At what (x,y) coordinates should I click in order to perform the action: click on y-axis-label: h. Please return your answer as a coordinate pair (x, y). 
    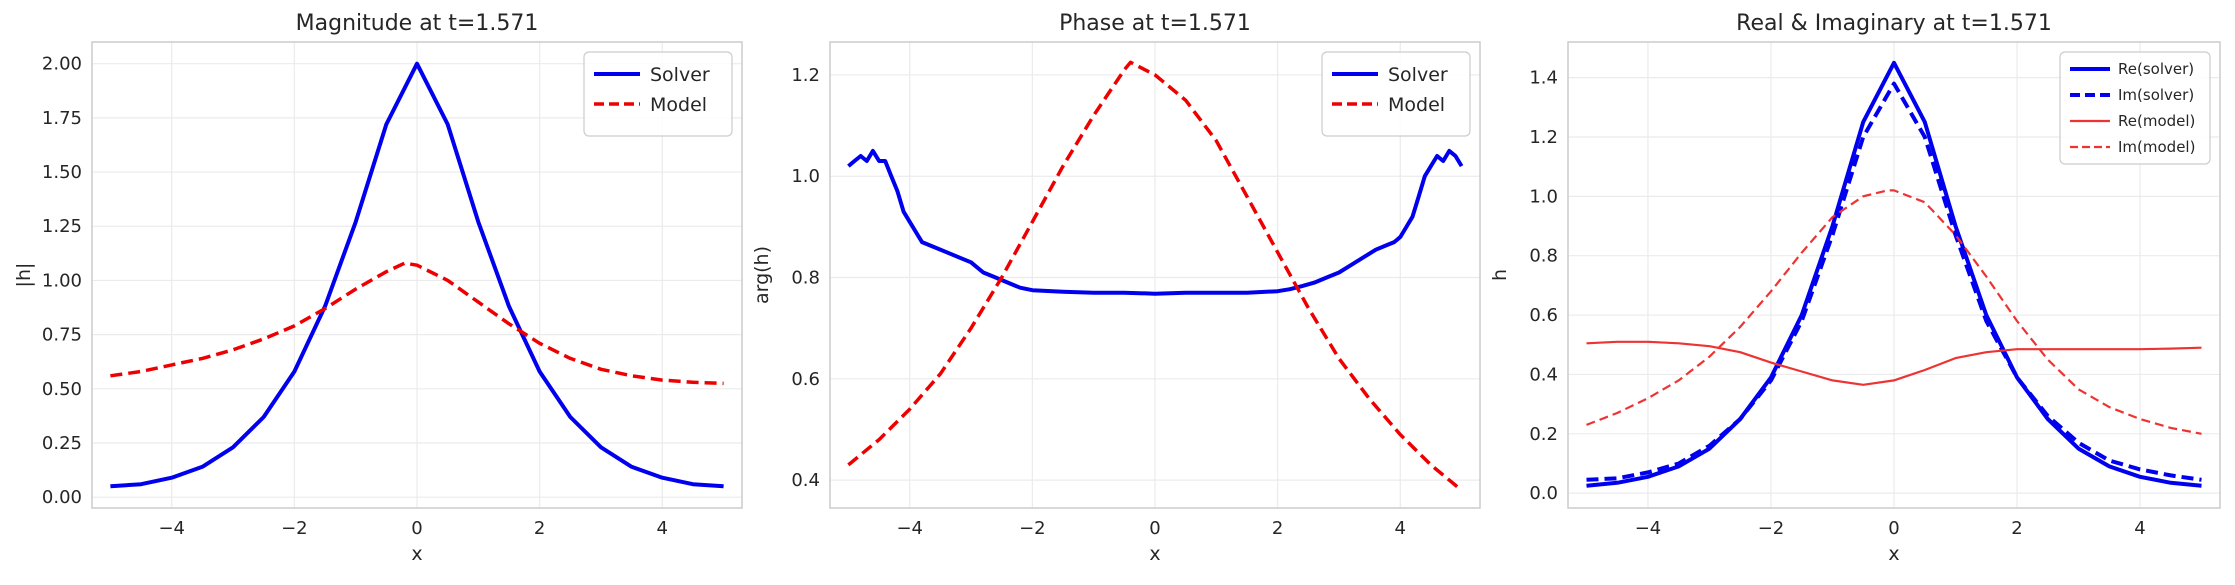
    Looking at the image, I should click on (1500, 275).